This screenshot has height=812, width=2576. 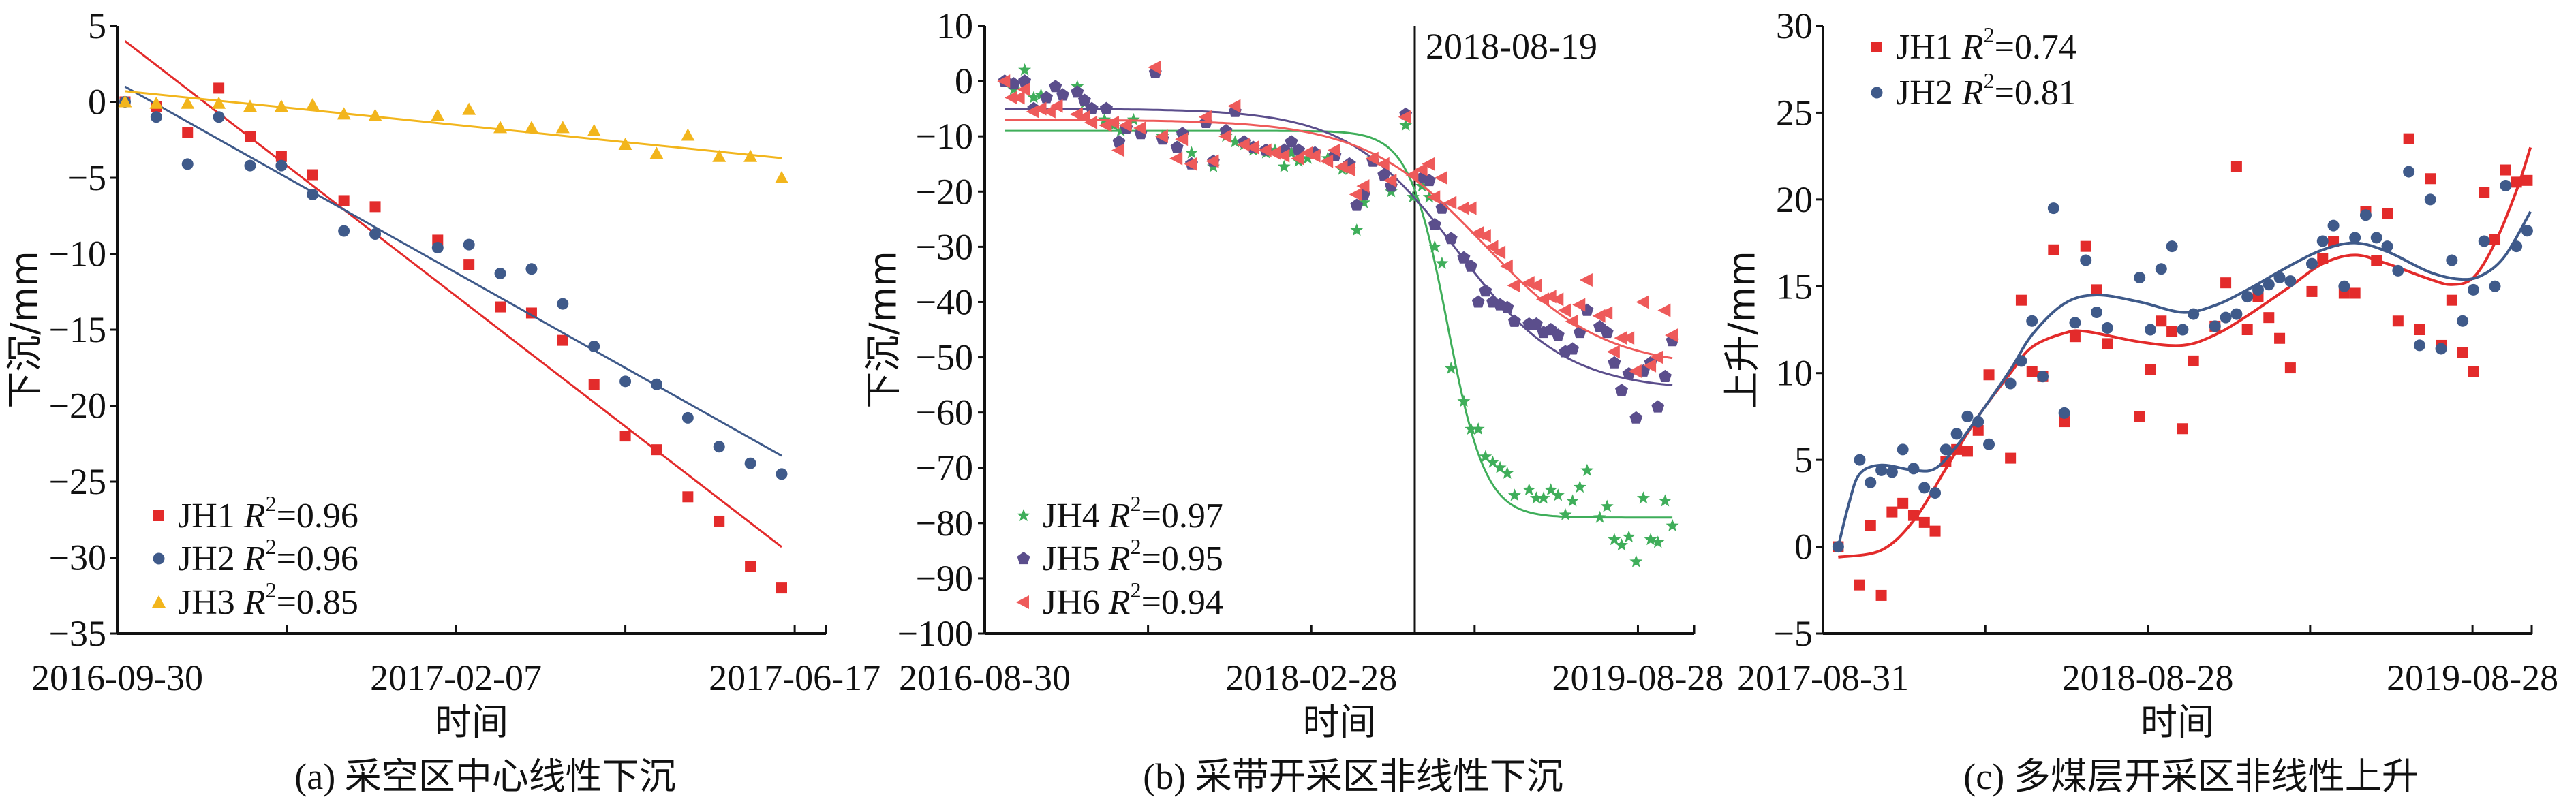 What do you see at coordinates (1638, 677) in the screenshot?
I see `x-tick-label: 2019-08-28` at bounding box center [1638, 677].